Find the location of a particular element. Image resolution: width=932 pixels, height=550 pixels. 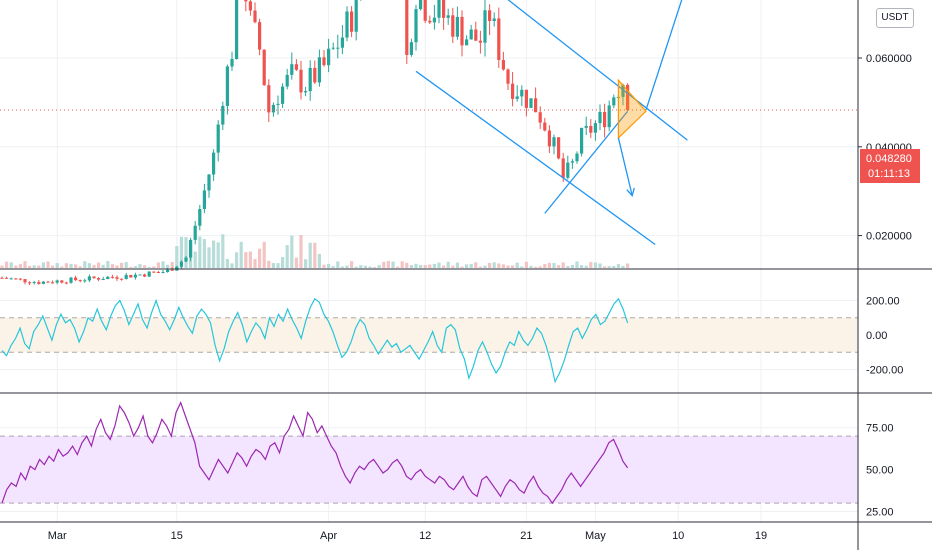

rsi-indicator is located at coordinates (315, 453).